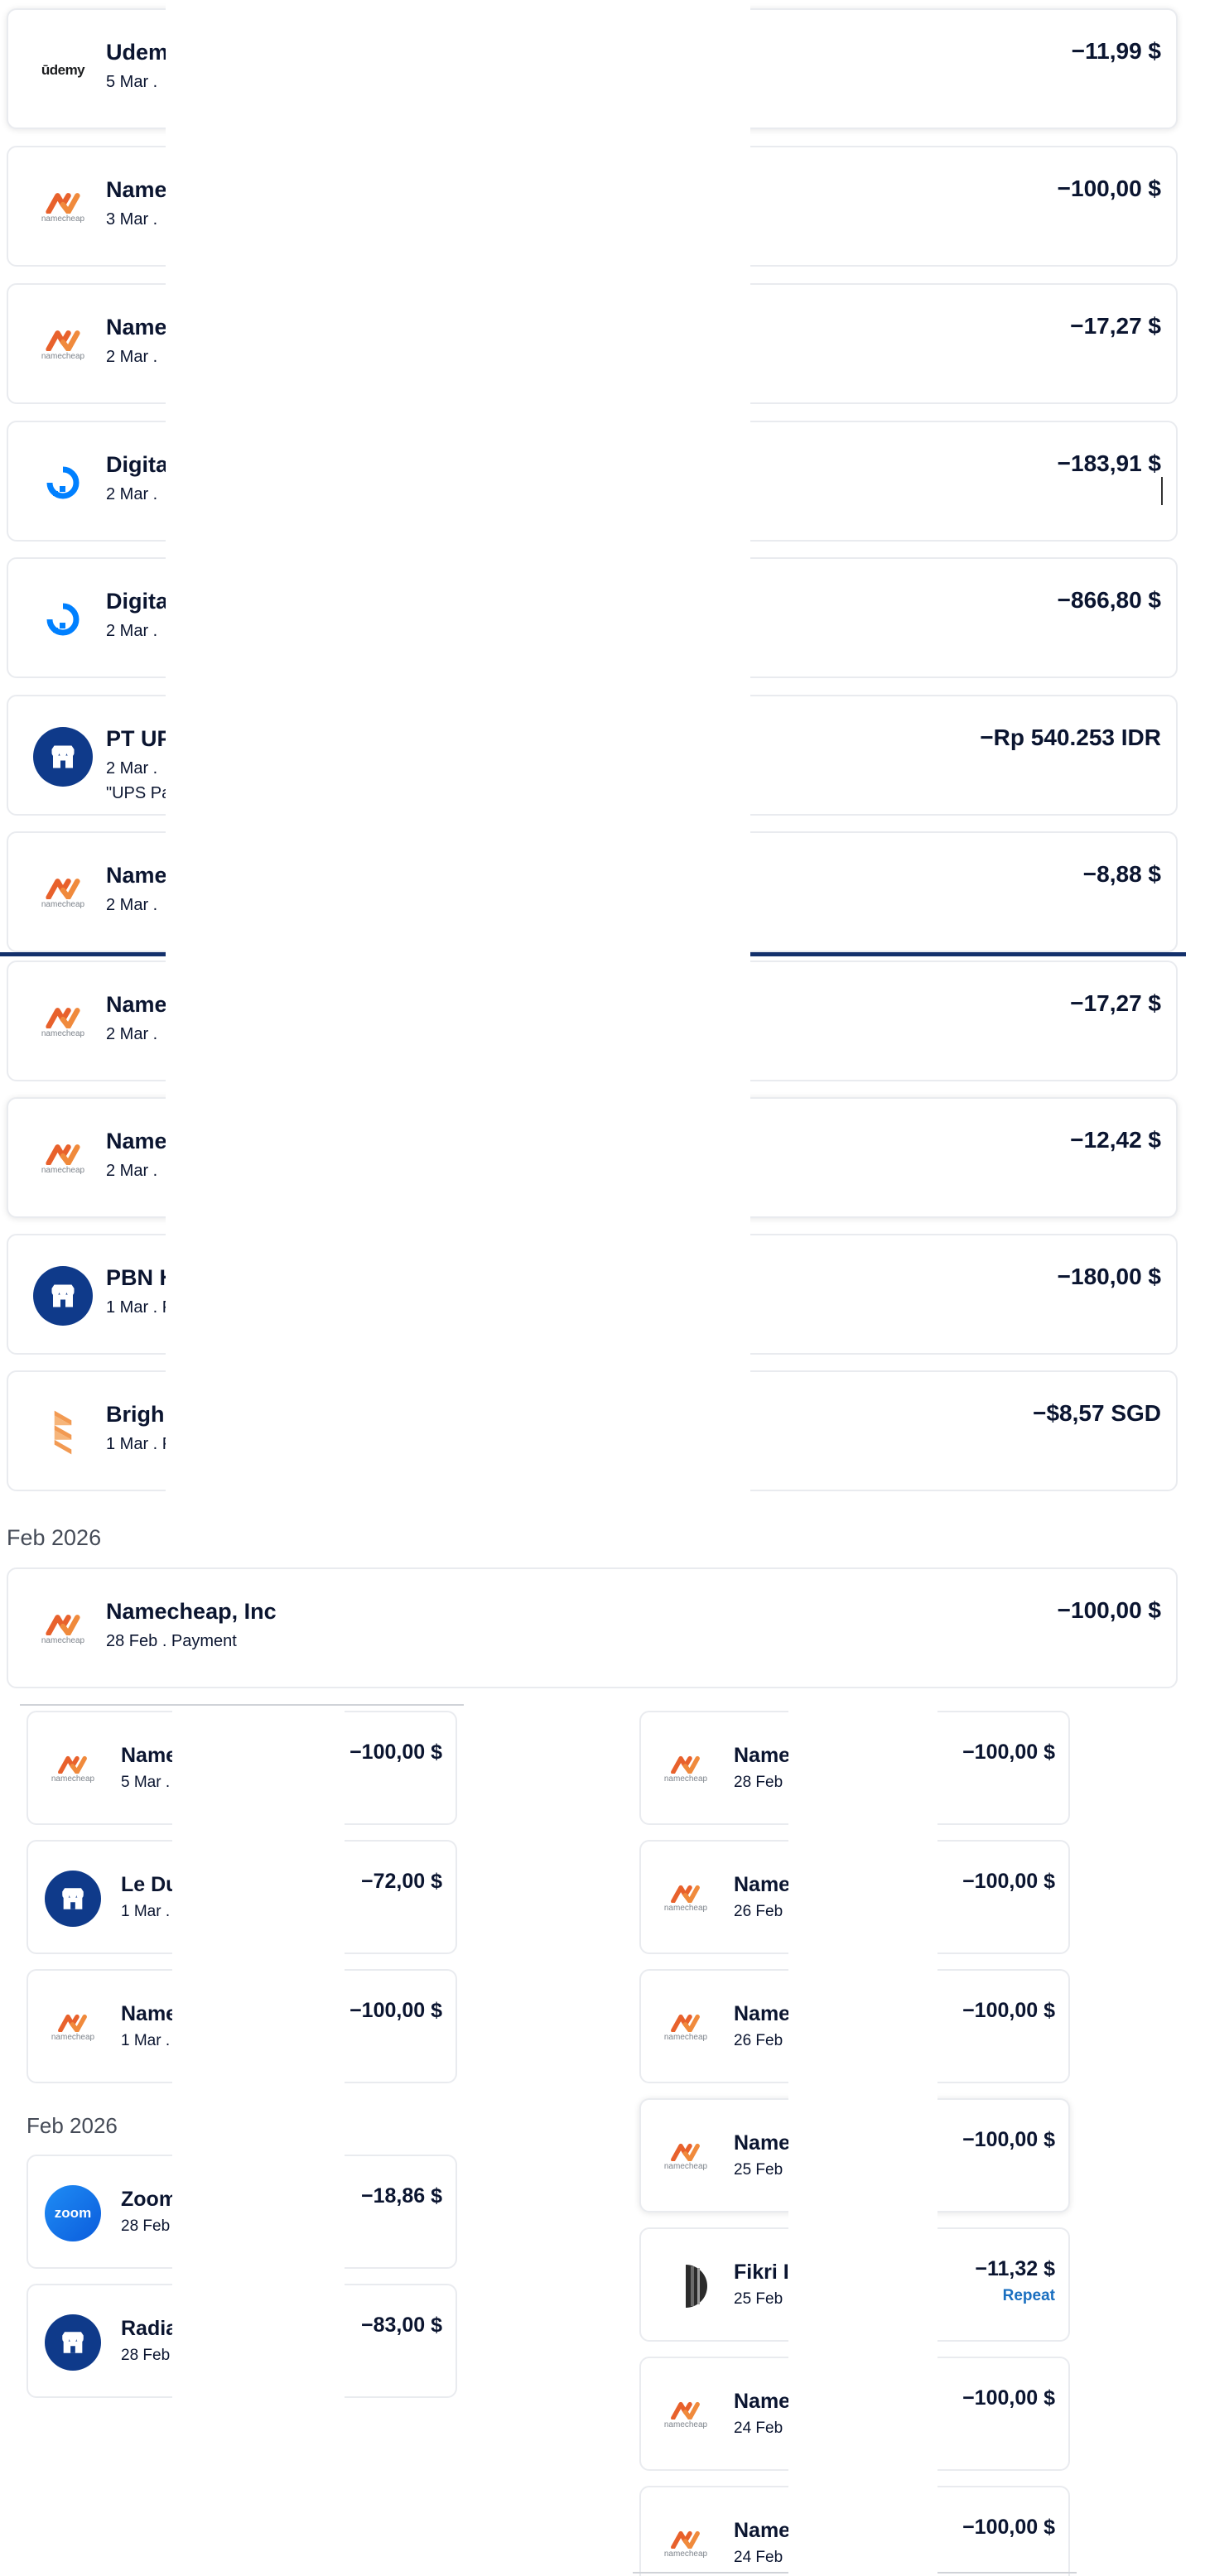 This screenshot has width=1205, height=2576. Describe the element at coordinates (1162, 491) in the screenshot. I see `text-cursor` at that location.